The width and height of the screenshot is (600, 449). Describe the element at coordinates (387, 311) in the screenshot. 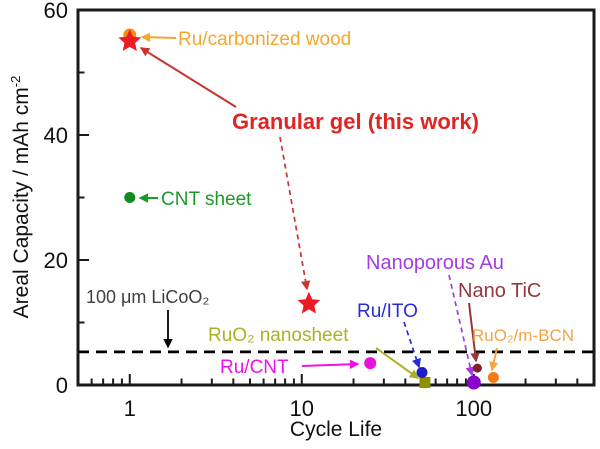

I see `annotation-ru-ito: Ru/ITO` at that location.